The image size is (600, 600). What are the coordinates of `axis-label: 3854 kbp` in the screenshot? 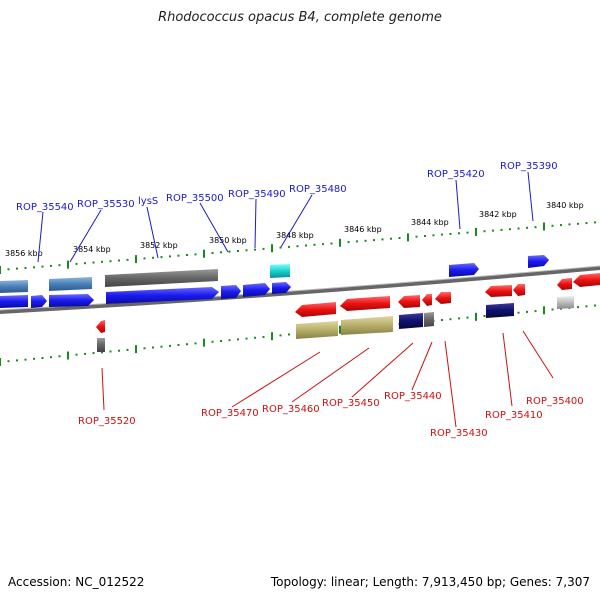 It's located at (92, 249).